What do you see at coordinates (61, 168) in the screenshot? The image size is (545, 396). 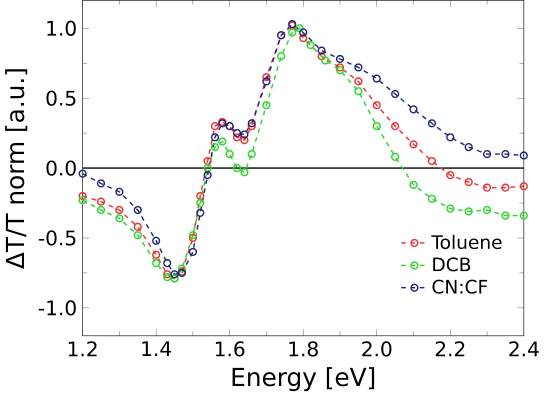 I see `y-tick-label: 0.0` at bounding box center [61, 168].